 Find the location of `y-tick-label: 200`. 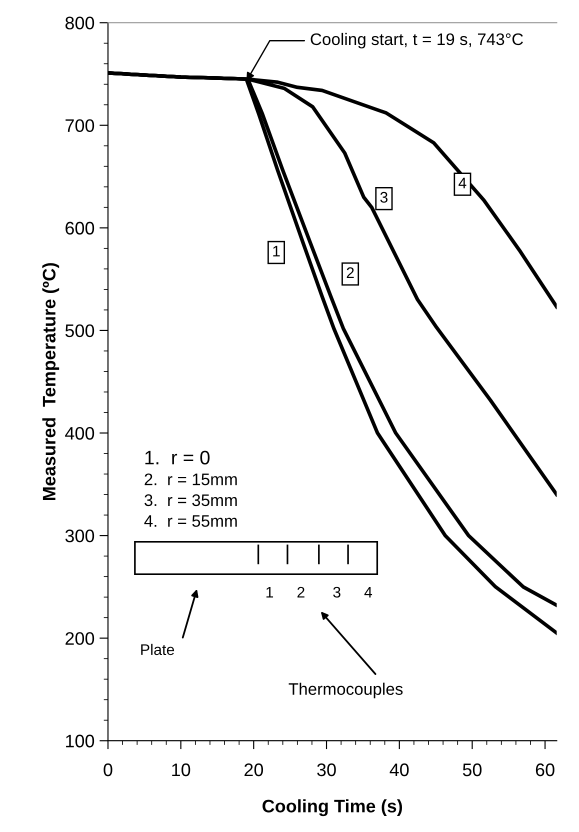

y-tick-label: 200 is located at coordinates (80, 638).